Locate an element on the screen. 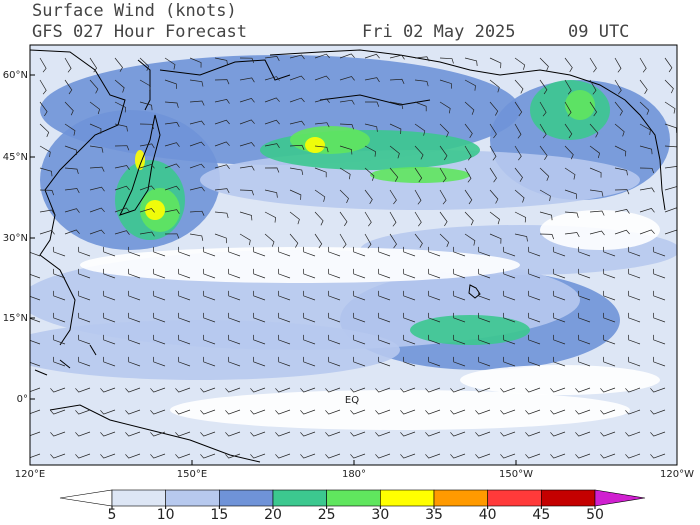 This screenshot has width=700, height=525. title: Surface Wind (knots) is located at coordinates (134, 11).